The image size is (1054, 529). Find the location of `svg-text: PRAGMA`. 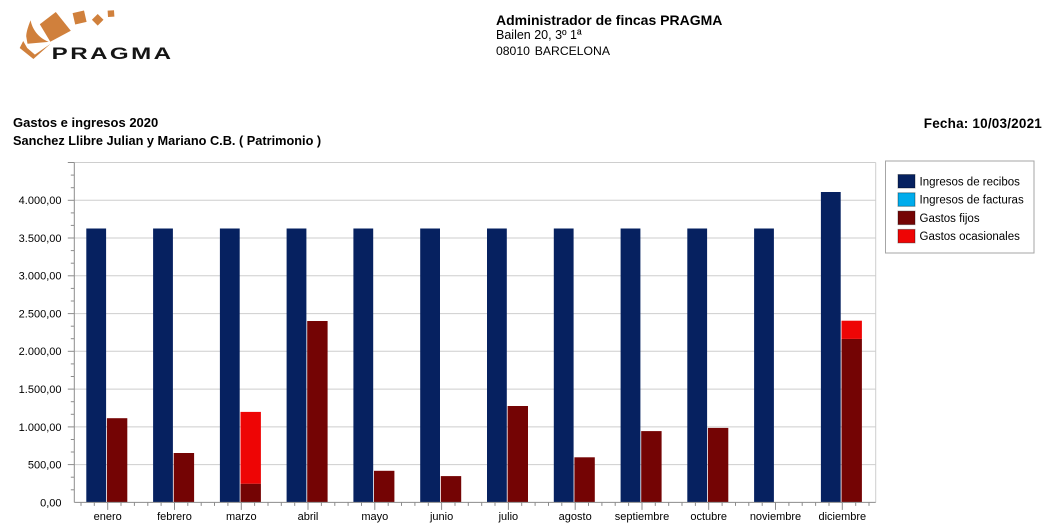

svg-text: PRAGMA is located at coordinates (112, 53).